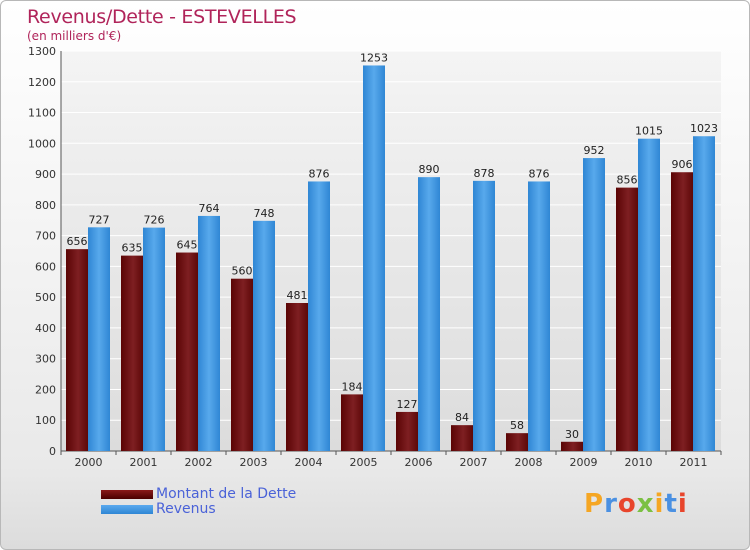 Image resolution: width=750 pixels, height=550 pixels. What do you see at coordinates (186, 509) in the screenshot?
I see `legend-label-revenus: Revenus` at bounding box center [186, 509].